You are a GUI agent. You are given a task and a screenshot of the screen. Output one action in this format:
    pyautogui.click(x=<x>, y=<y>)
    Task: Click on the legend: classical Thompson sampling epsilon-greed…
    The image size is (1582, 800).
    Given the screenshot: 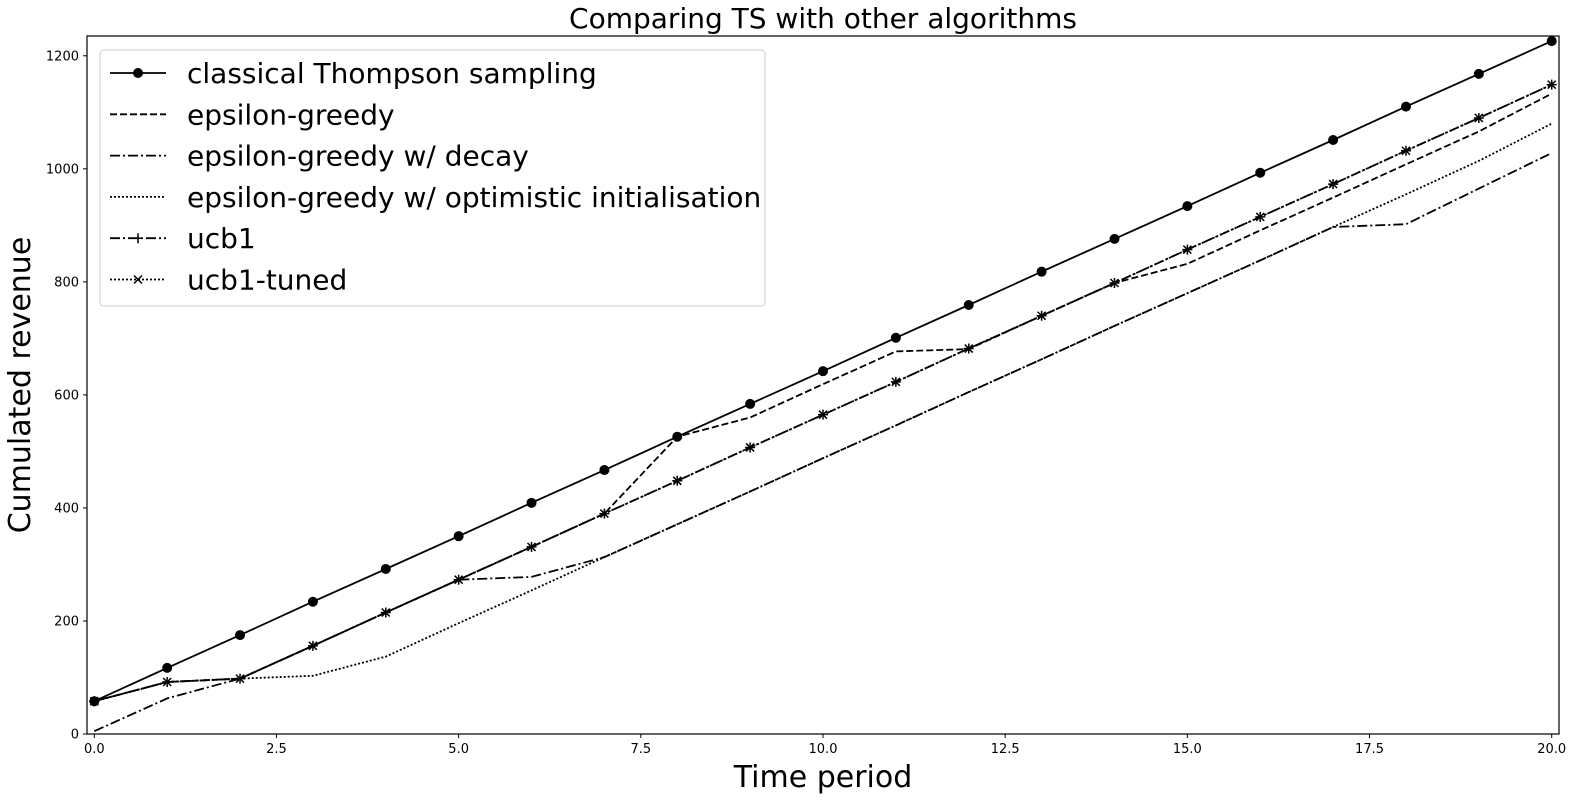 What is the action you would take?
    pyautogui.click(x=432, y=178)
    